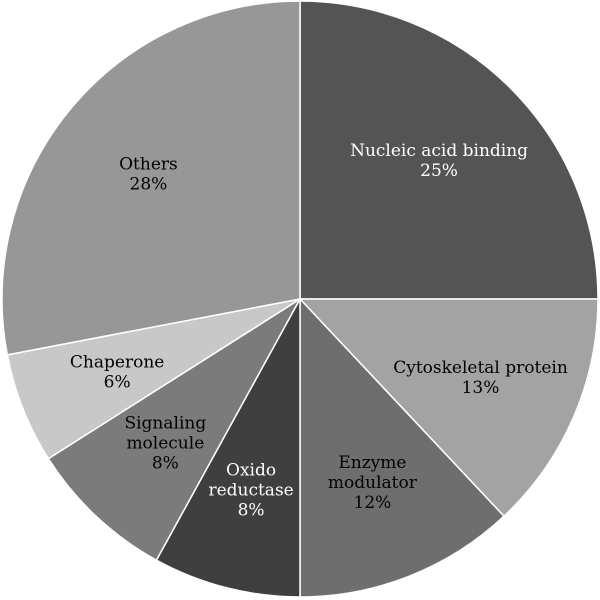  I want to click on slice-label: Oxido reductase 8%, so click(250, 491).